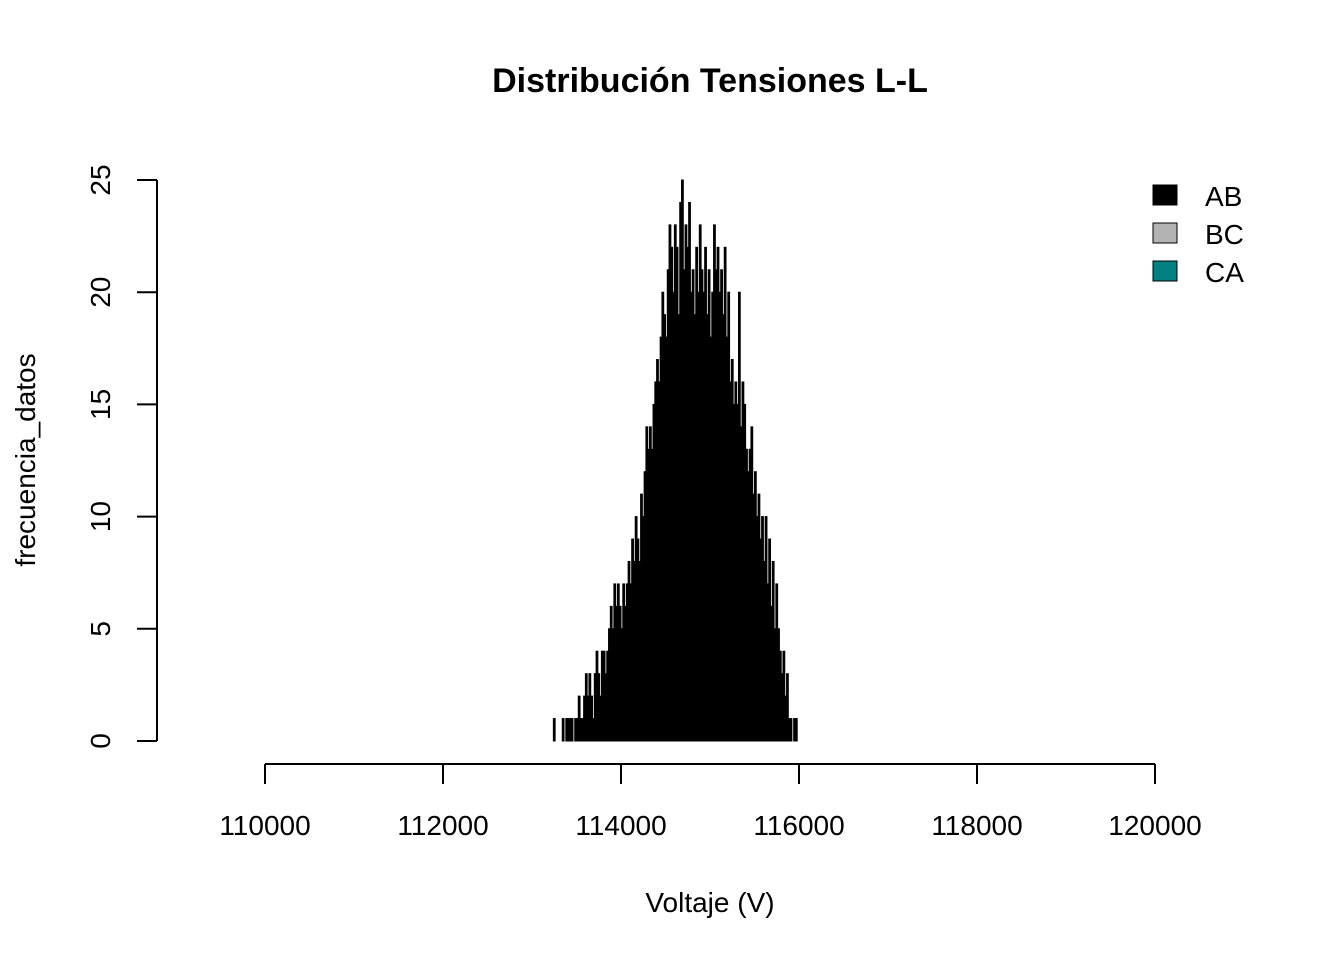 The width and height of the screenshot is (1344, 965). Describe the element at coordinates (1224, 272) in the screenshot. I see `legend-label: CA` at that location.